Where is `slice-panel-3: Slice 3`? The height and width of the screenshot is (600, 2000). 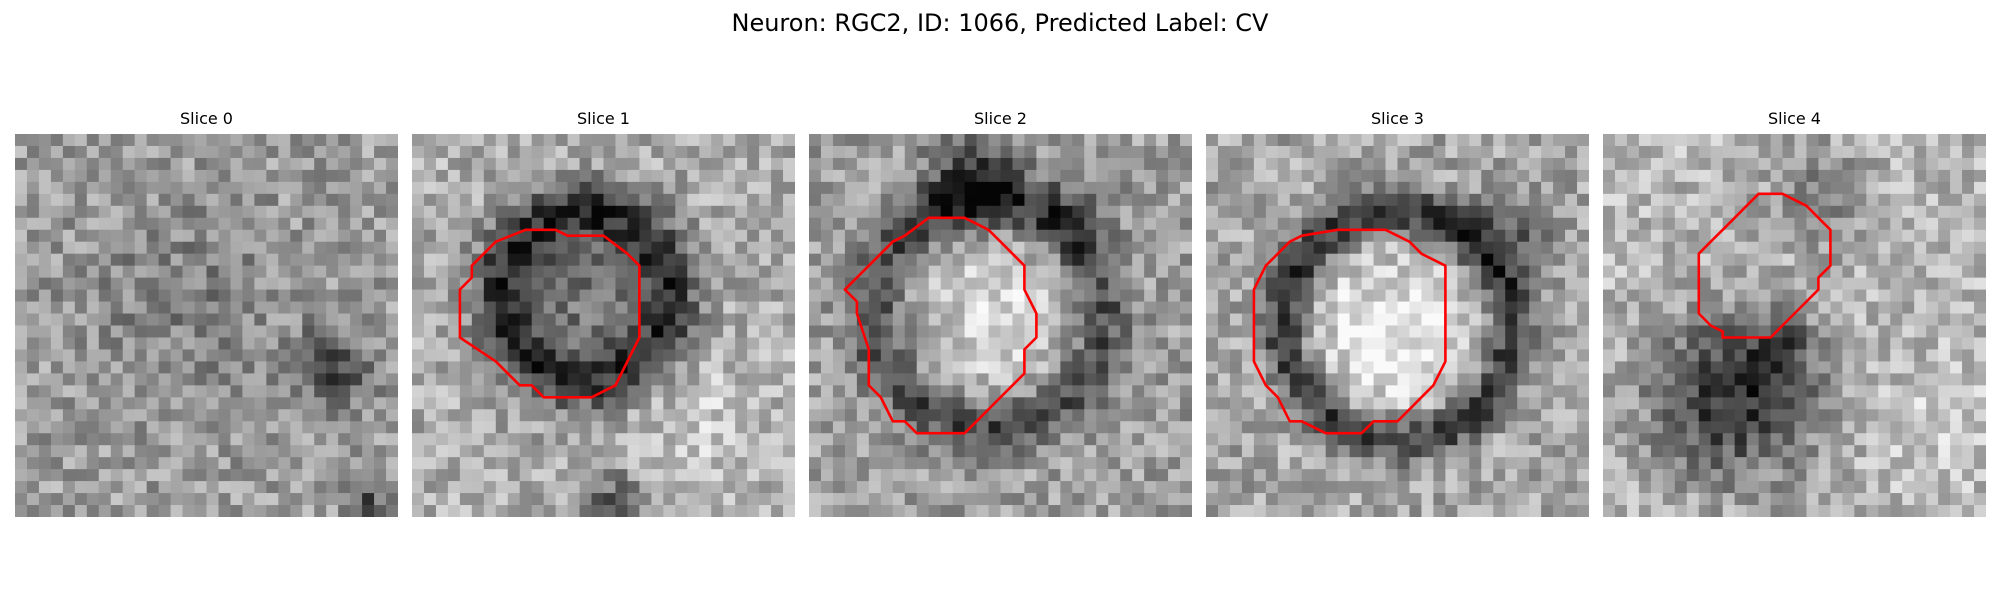
slice-panel-3: Slice 3 is located at coordinates (1397, 312).